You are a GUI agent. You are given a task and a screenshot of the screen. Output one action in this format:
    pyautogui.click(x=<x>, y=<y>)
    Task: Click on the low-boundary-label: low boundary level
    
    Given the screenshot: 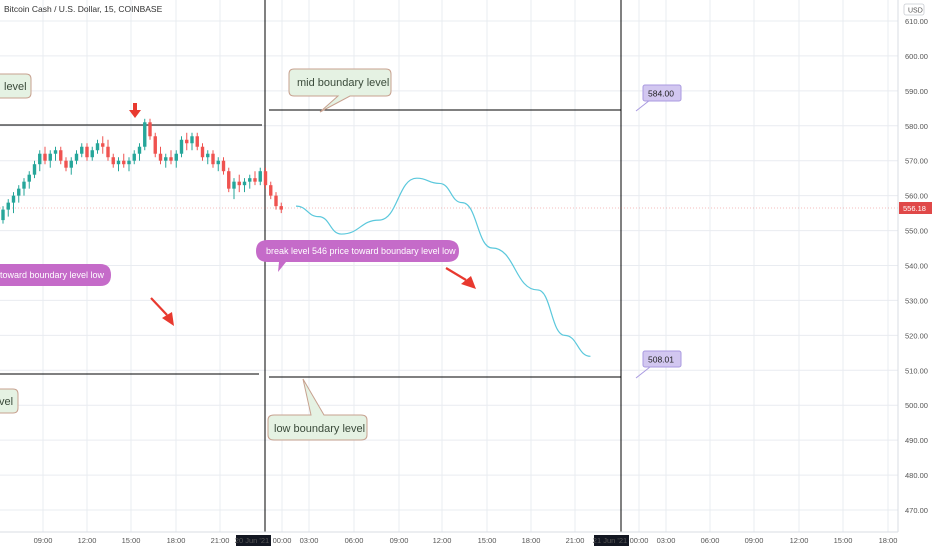 What is the action you would take?
    pyautogui.click(x=319, y=429)
    